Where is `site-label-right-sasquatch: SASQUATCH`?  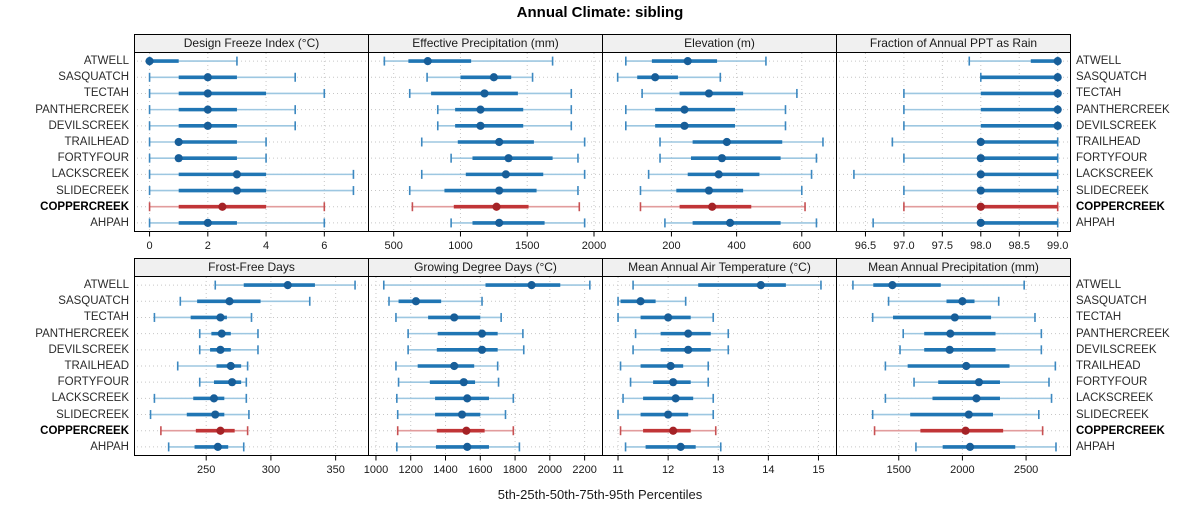
site-label-right-sasquatch: SASQUATCH is located at coordinates (1111, 301).